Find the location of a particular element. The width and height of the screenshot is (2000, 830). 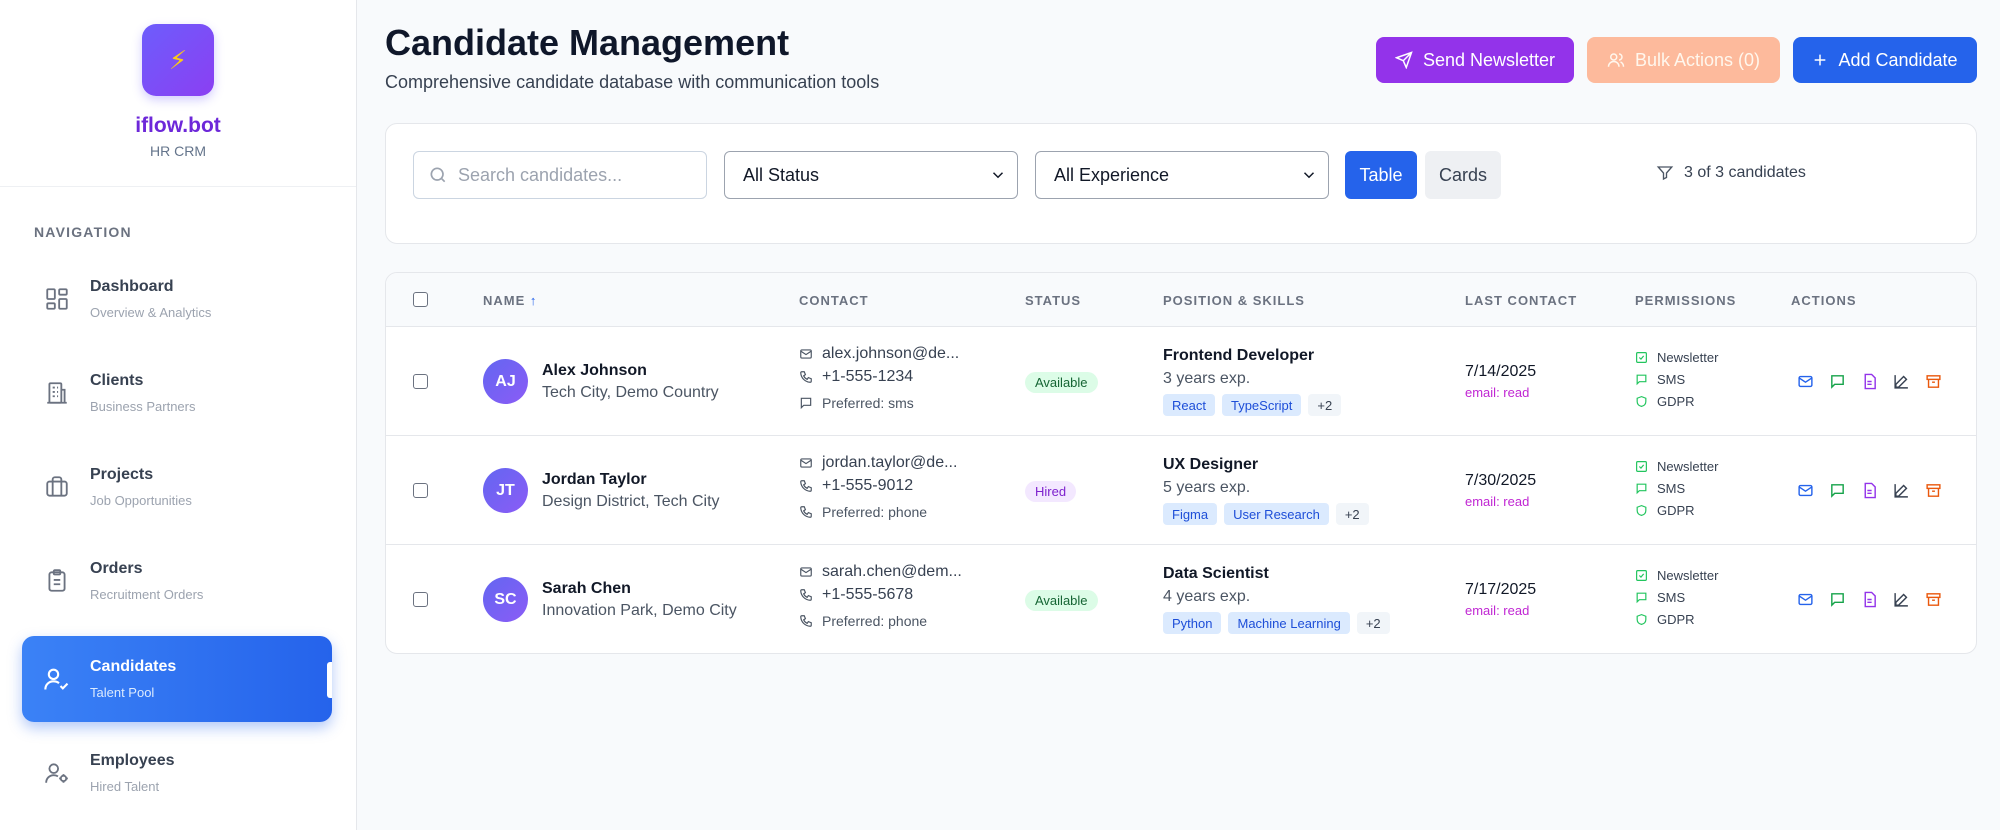

sidebar-item-projects: Projects Job Opportunities is located at coordinates (177, 487).